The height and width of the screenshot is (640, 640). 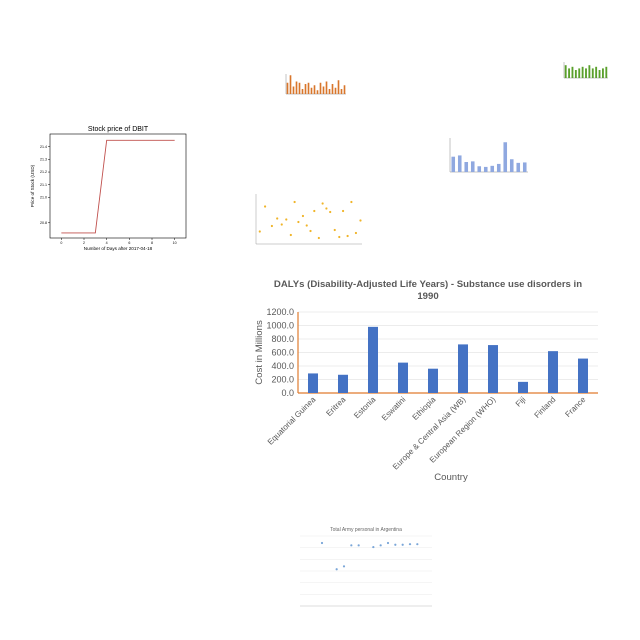 What do you see at coordinates (175, 243) in the screenshot?
I see `x-tick-label: 10` at bounding box center [175, 243].